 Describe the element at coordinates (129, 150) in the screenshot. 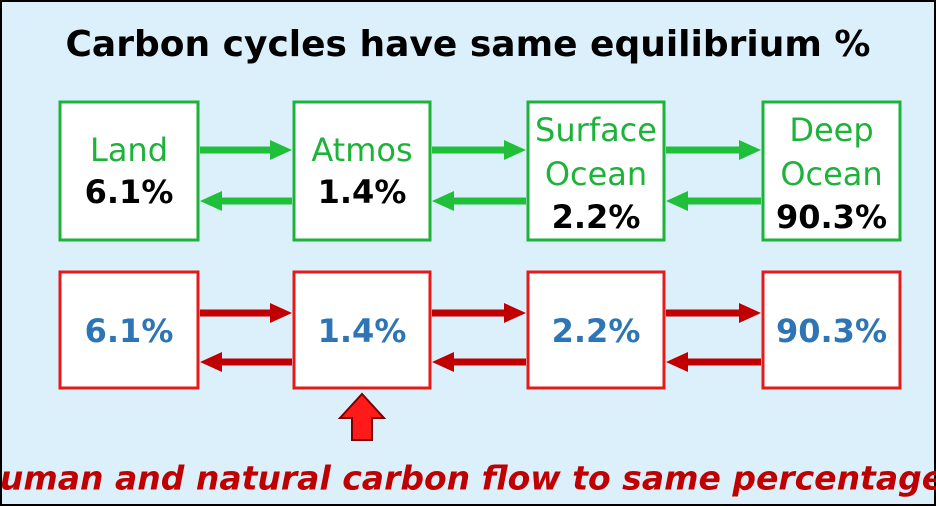

I see `box-label: Land` at that location.